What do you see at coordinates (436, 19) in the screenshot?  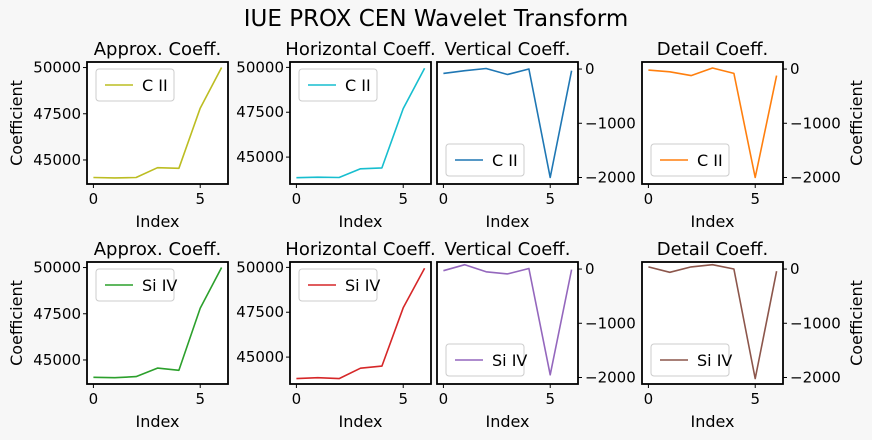 I see `figure-title: IUE PROX CEN Wavelet Transform` at bounding box center [436, 19].